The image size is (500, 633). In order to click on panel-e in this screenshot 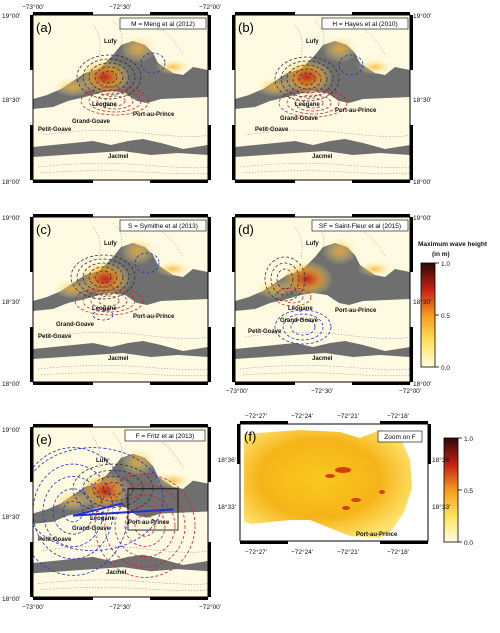, I will do `click(120, 512)`.